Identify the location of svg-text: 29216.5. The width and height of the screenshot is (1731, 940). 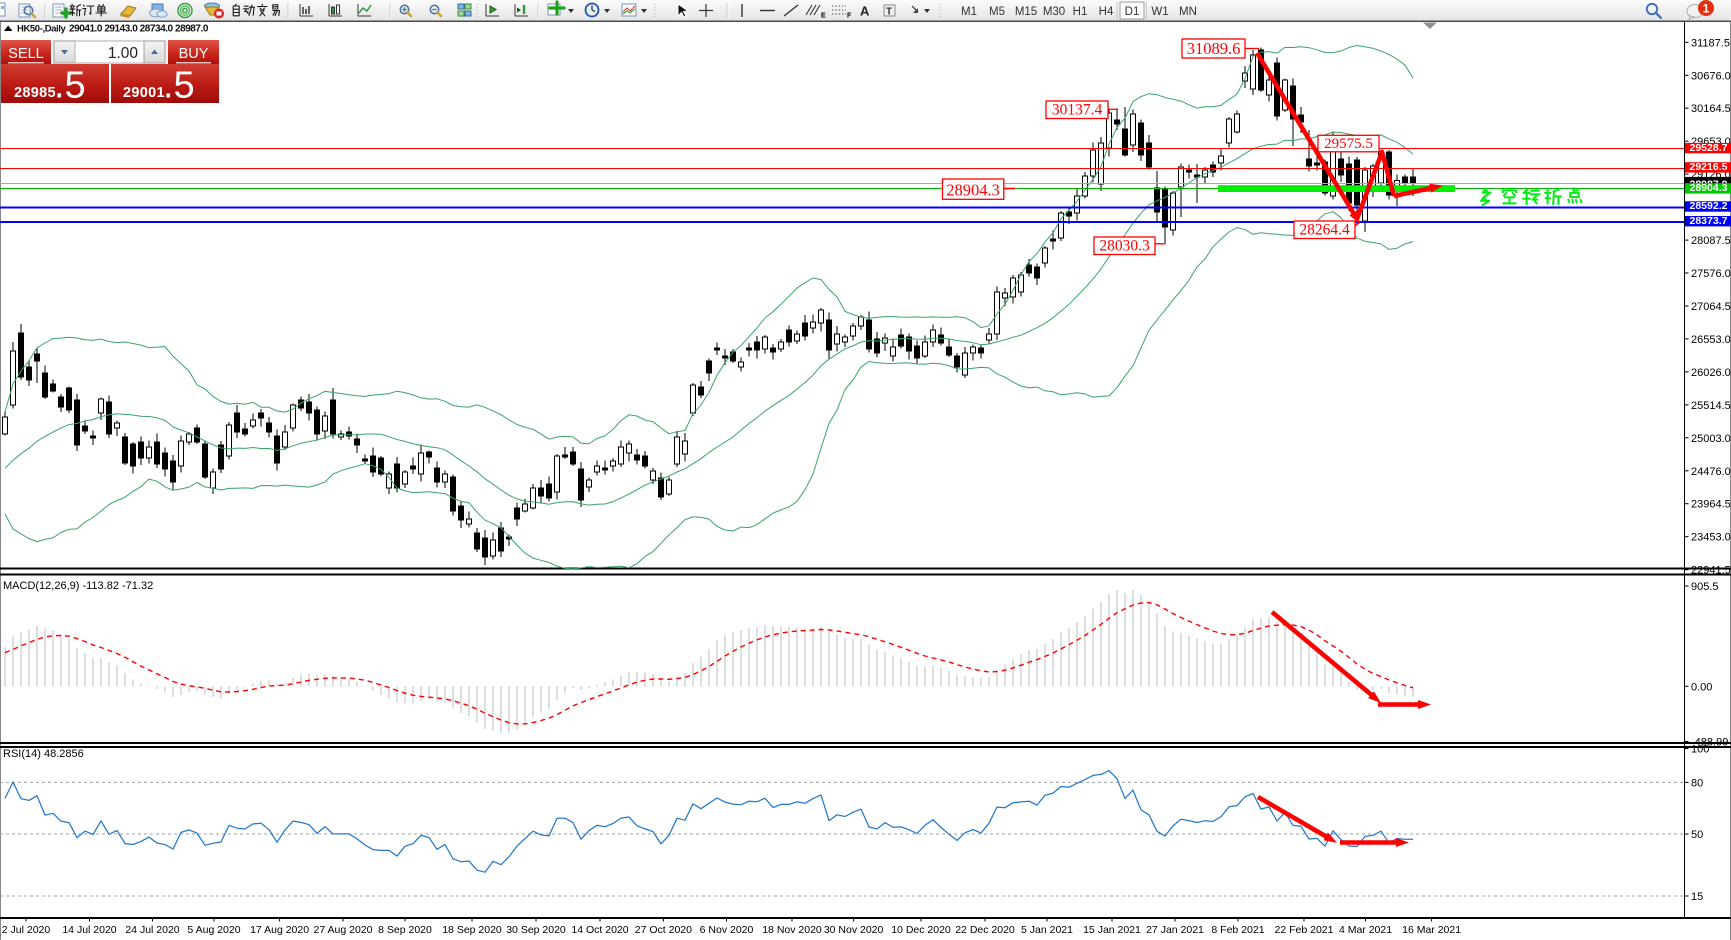
(1709, 167).